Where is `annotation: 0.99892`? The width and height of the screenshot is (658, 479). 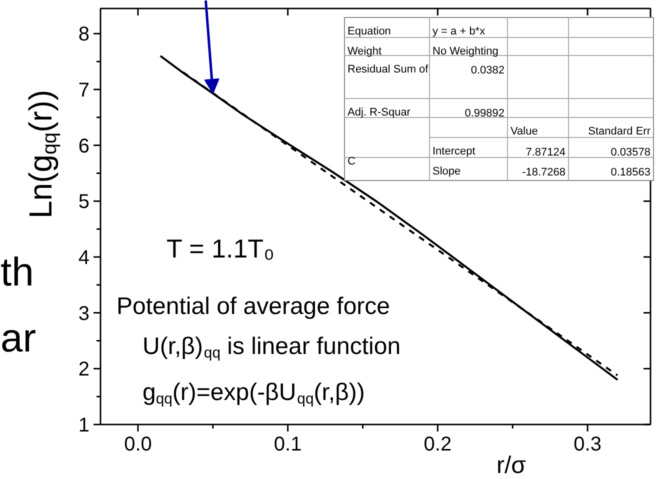 annotation: 0.99892 is located at coordinates (484, 114).